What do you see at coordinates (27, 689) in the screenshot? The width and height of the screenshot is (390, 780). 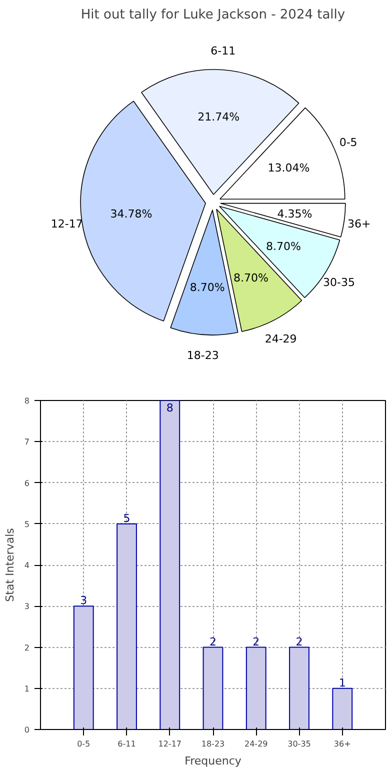 I see `y-tick-label: 1` at bounding box center [27, 689].